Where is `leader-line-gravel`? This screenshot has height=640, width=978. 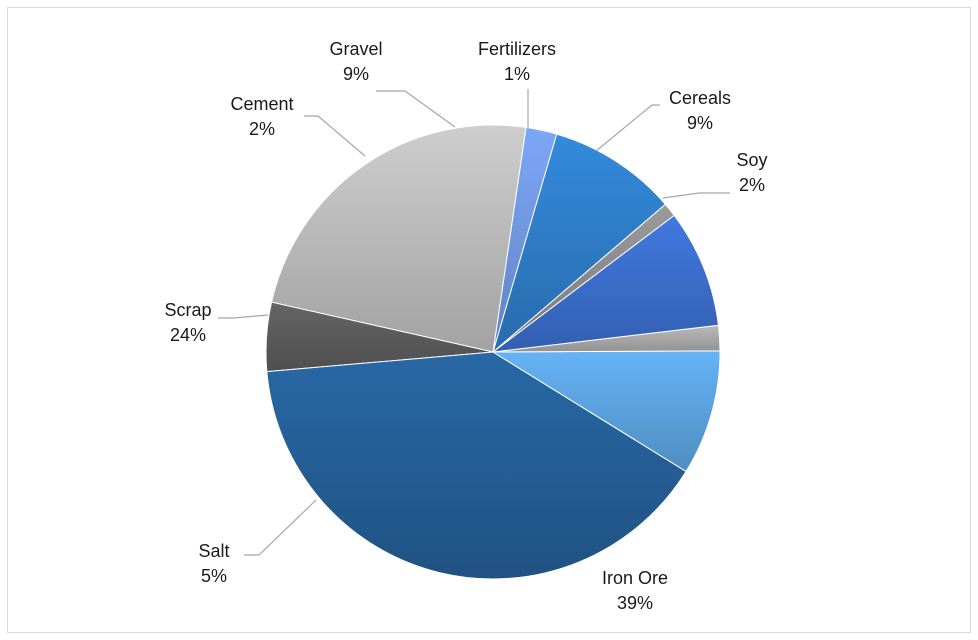 leader-line-gravel is located at coordinates (416, 109).